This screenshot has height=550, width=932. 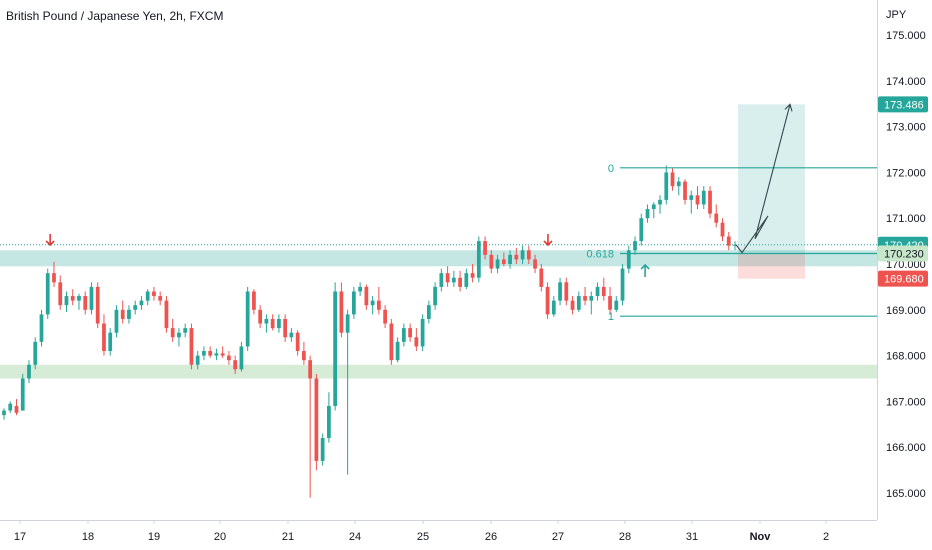 What do you see at coordinates (906, 357) in the screenshot?
I see `price-tick-label: 168.000` at bounding box center [906, 357].